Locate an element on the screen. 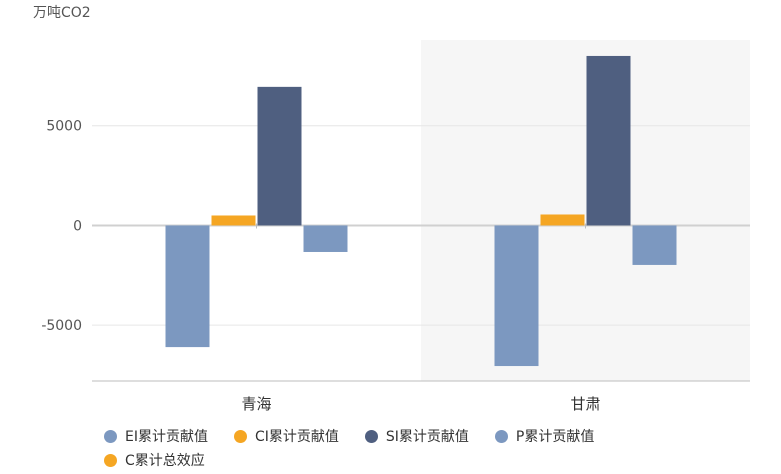 The image size is (781, 474). legend-item: C累计总效应 is located at coordinates (154, 460).